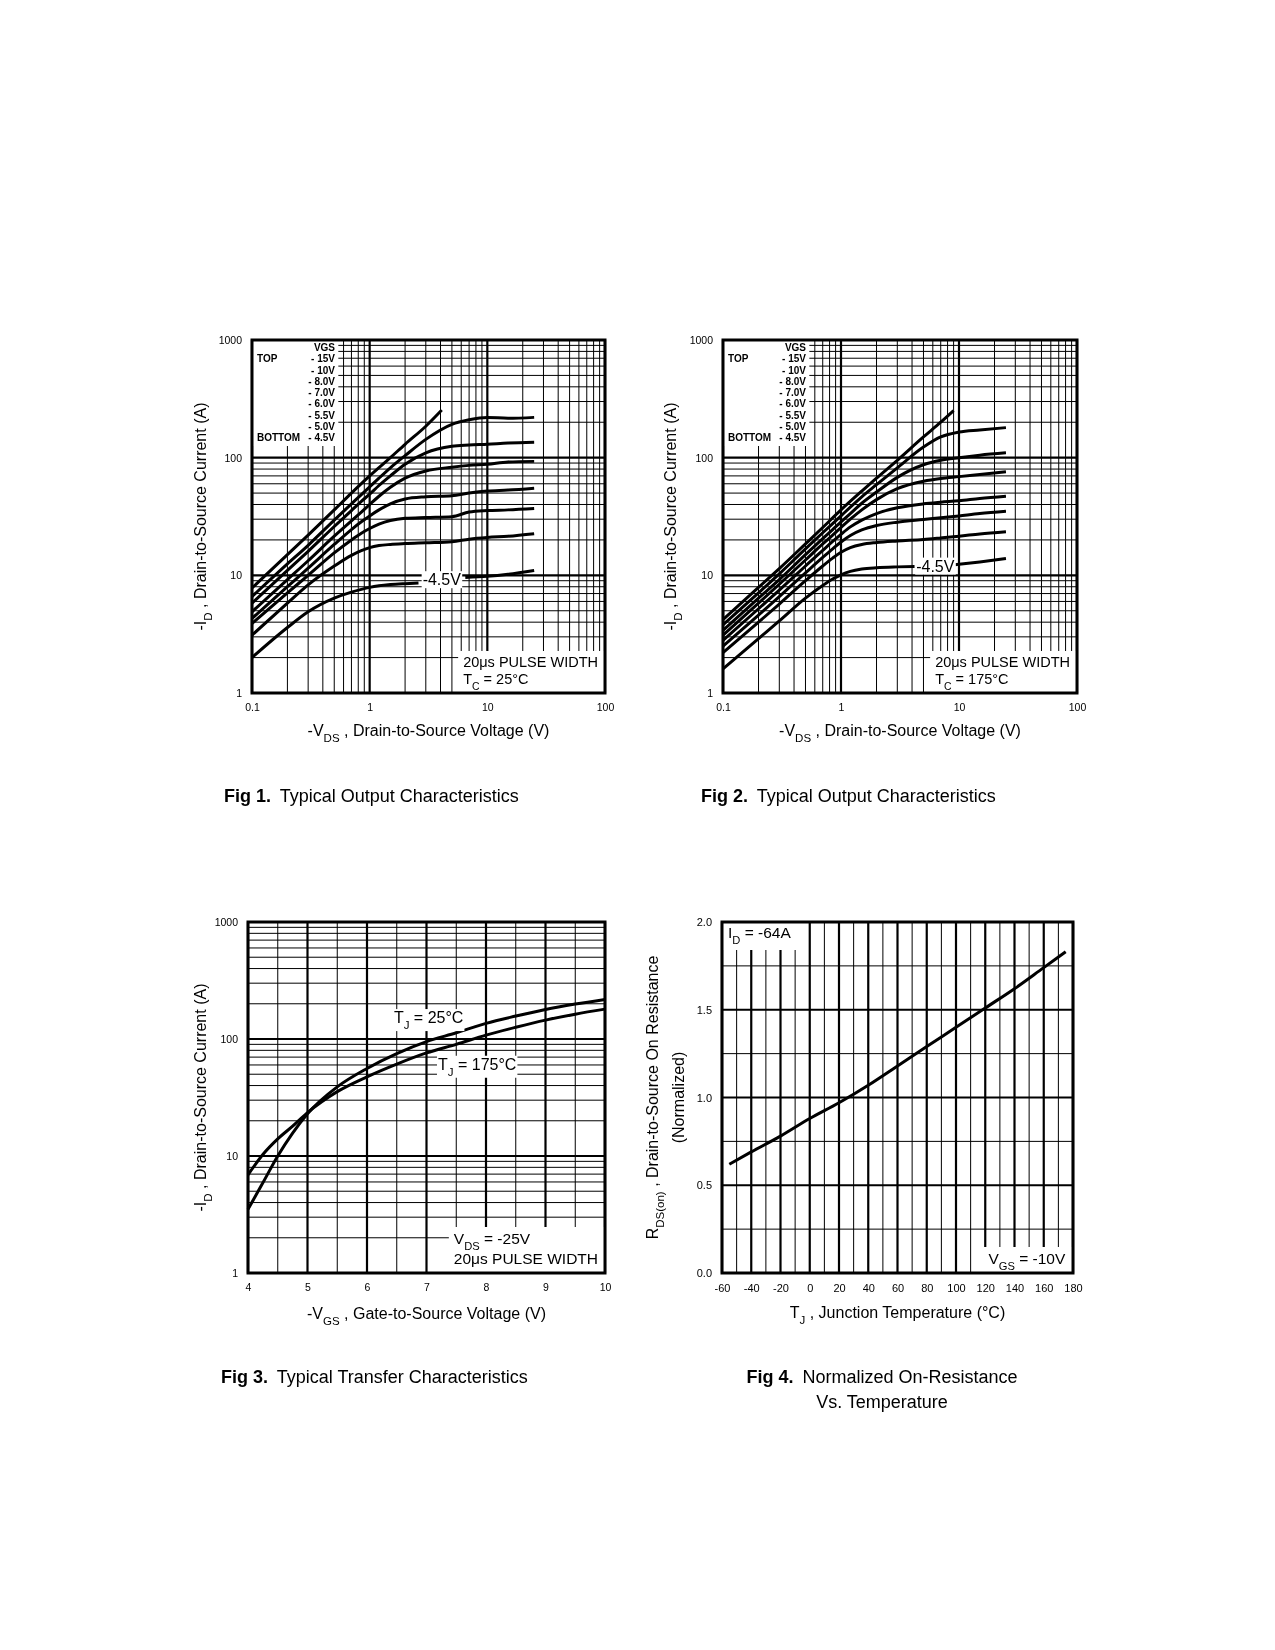 This screenshot has height=1650, width=1275. I want to click on x-tick-label: -20, so click(781, 1287).